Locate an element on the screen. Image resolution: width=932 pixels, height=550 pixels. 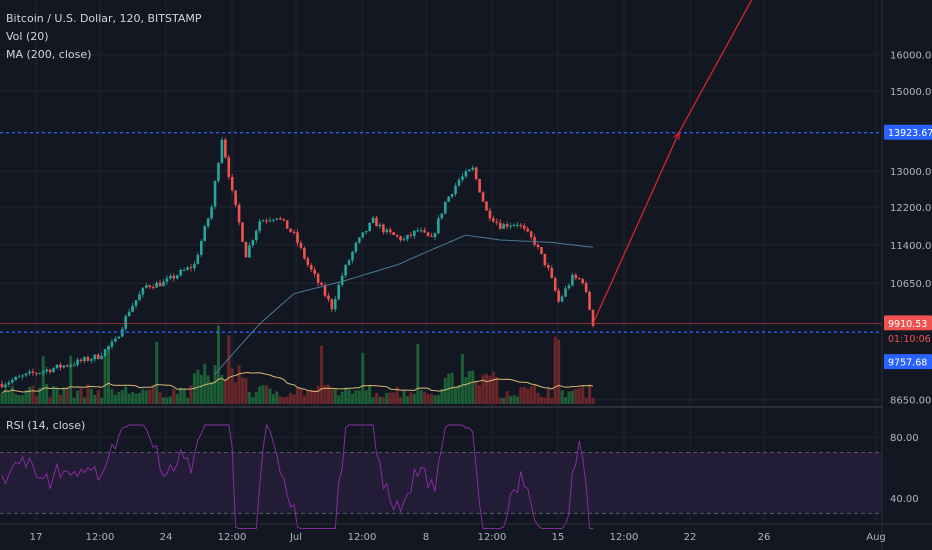
x-tick-label-11: 26 is located at coordinates (764, 537).